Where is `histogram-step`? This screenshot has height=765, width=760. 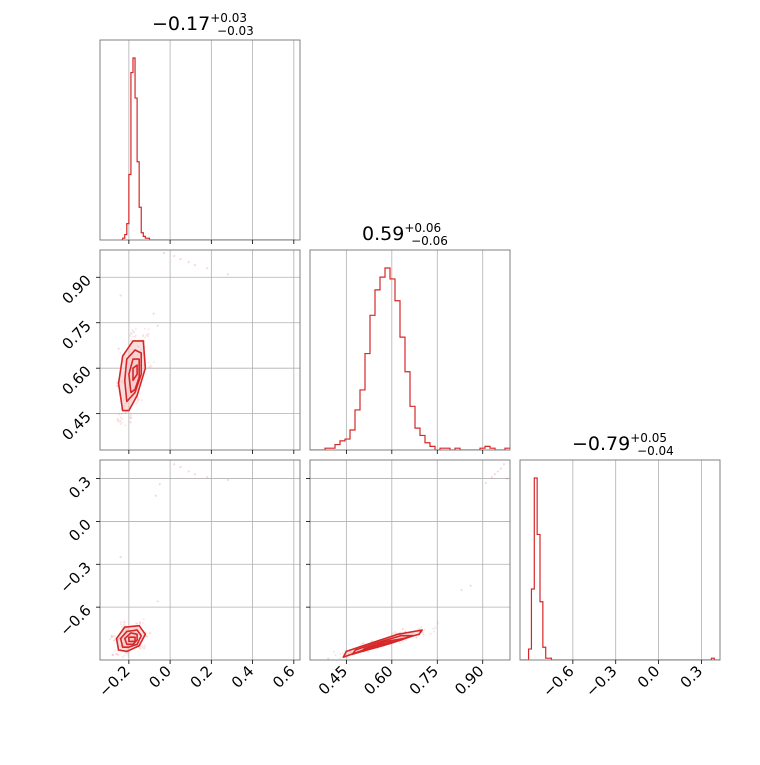 histogram-step is located at coordinates (620, 568).